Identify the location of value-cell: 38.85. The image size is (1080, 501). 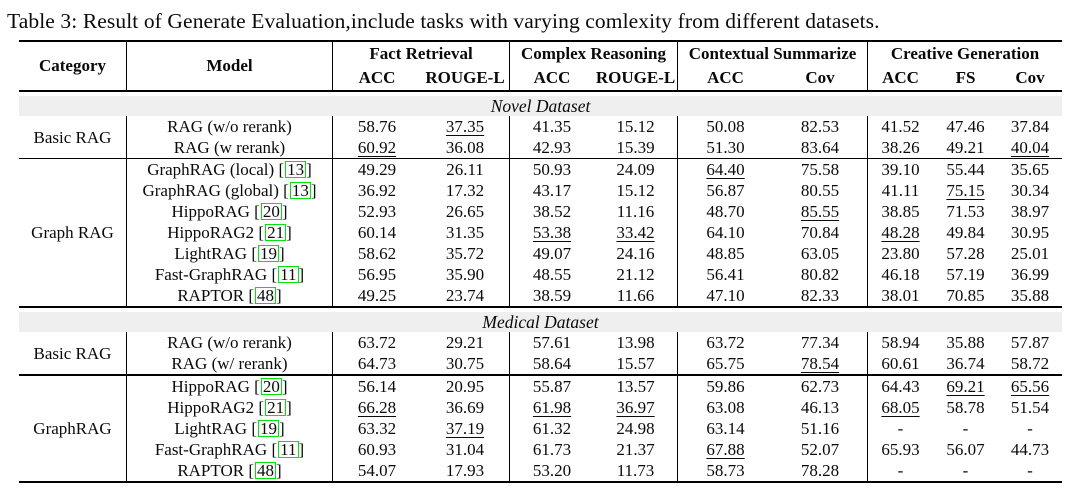
(900, 211).